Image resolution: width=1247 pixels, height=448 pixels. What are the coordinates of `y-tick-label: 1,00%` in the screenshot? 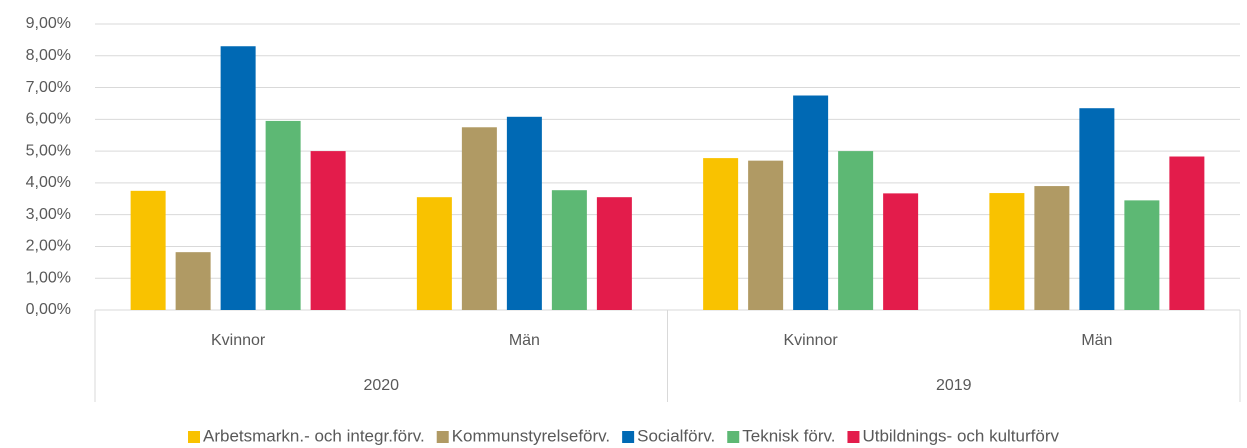 It's located at (48, 277).